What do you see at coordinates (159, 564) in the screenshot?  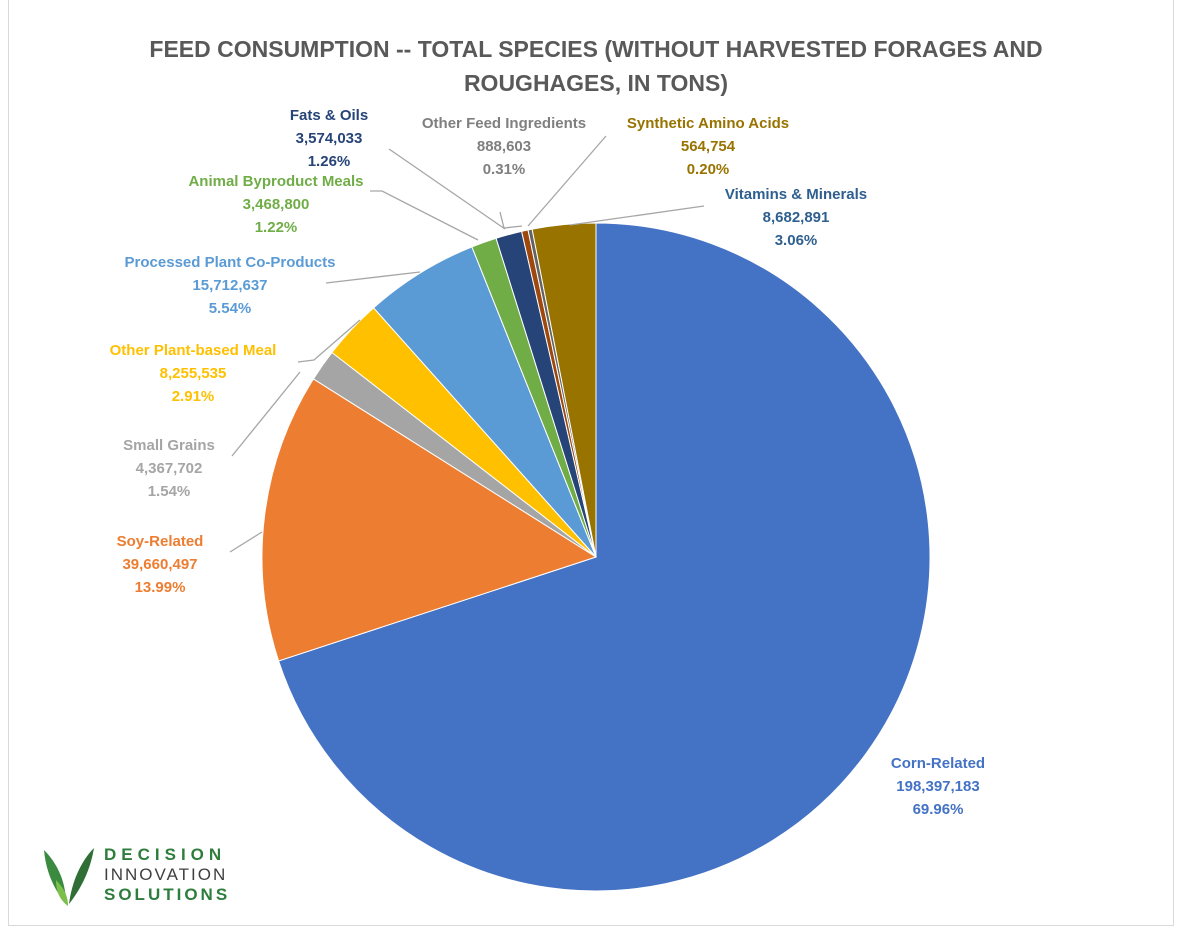 I see `data-label-value-soy-related: 39,660,497` at bounding box center [159, 564].